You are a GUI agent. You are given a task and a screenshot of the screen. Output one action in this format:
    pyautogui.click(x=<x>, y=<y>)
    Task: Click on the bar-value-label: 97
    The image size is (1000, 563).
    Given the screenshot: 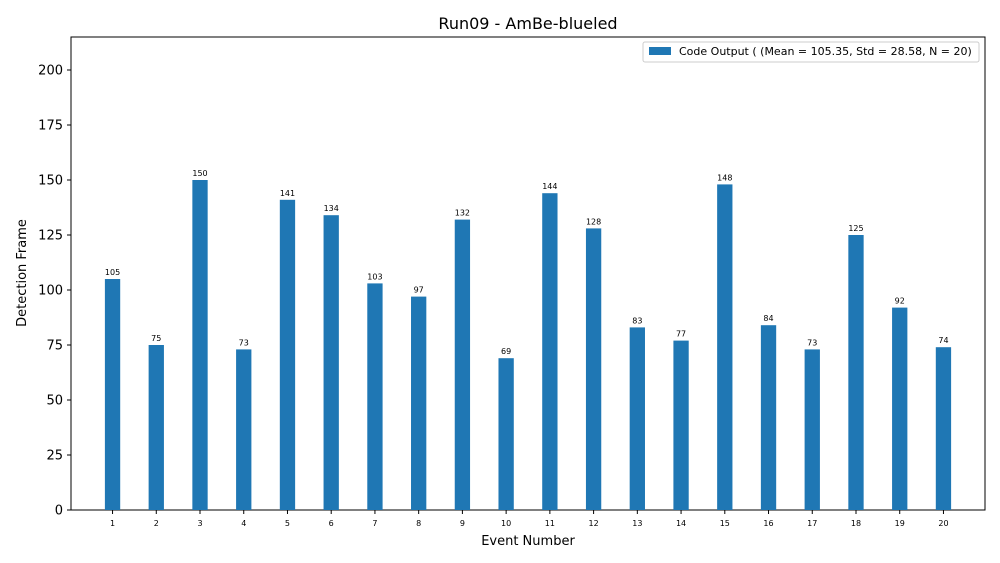 What is the action you would take?
    pyautogui.click(x=419, y=290)
    